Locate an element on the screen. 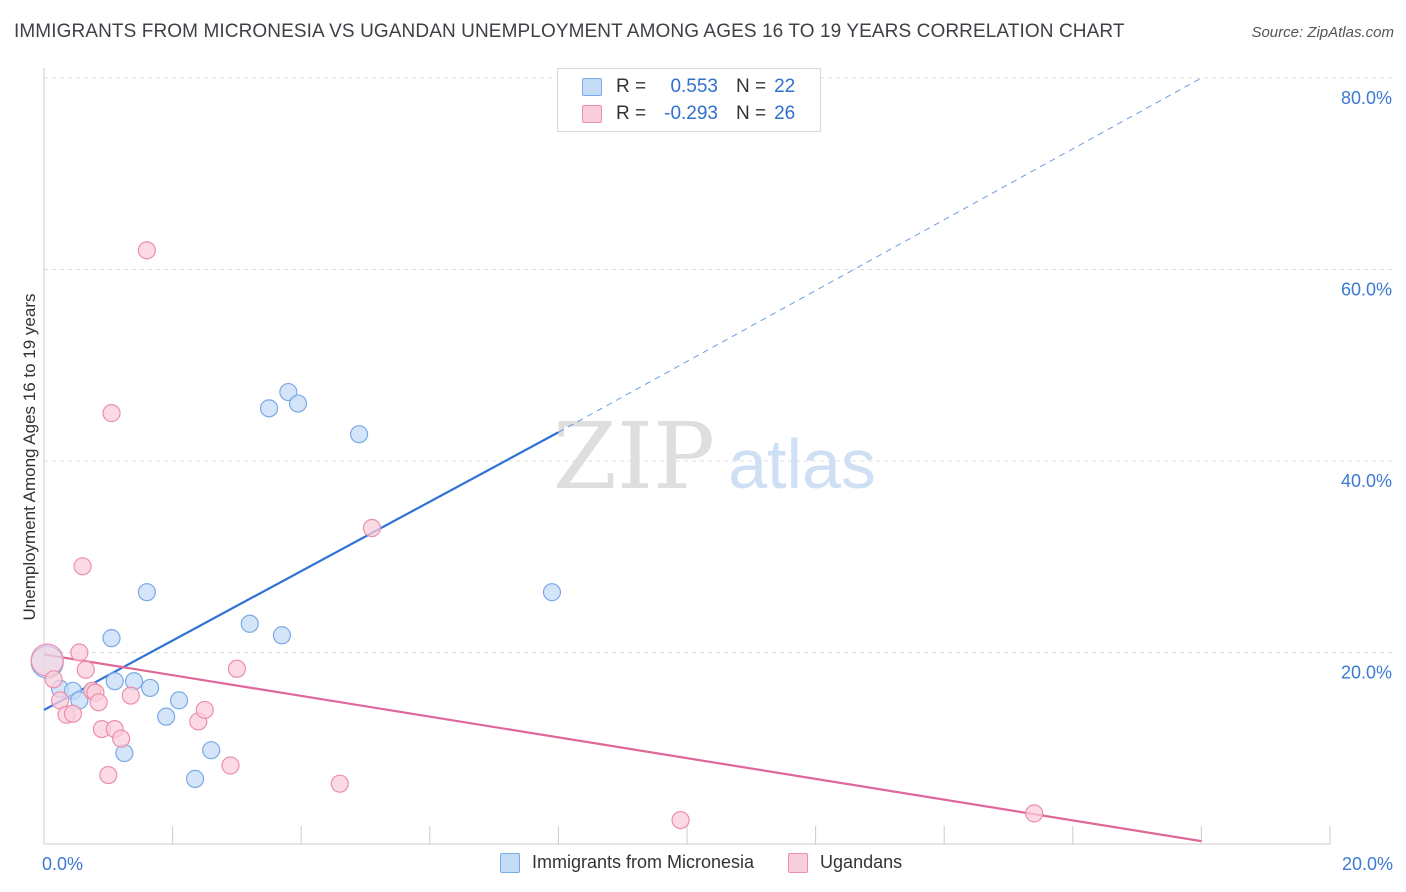  legend-row-ugandans: R = -0.293 N = 26 is located at coordinates (688, 114).